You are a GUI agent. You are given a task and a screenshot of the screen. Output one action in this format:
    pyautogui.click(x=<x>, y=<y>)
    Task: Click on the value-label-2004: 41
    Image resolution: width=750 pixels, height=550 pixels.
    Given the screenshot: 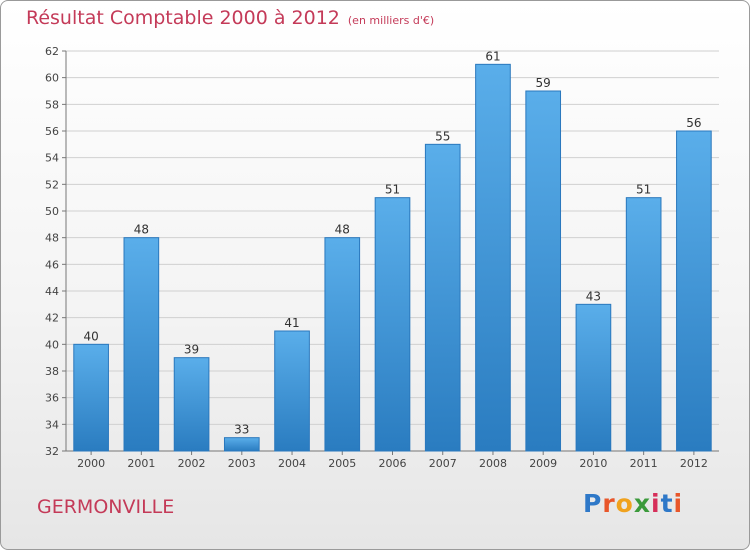 What is the action you would take?
    pyautogui.click(x=291, y=323)
    